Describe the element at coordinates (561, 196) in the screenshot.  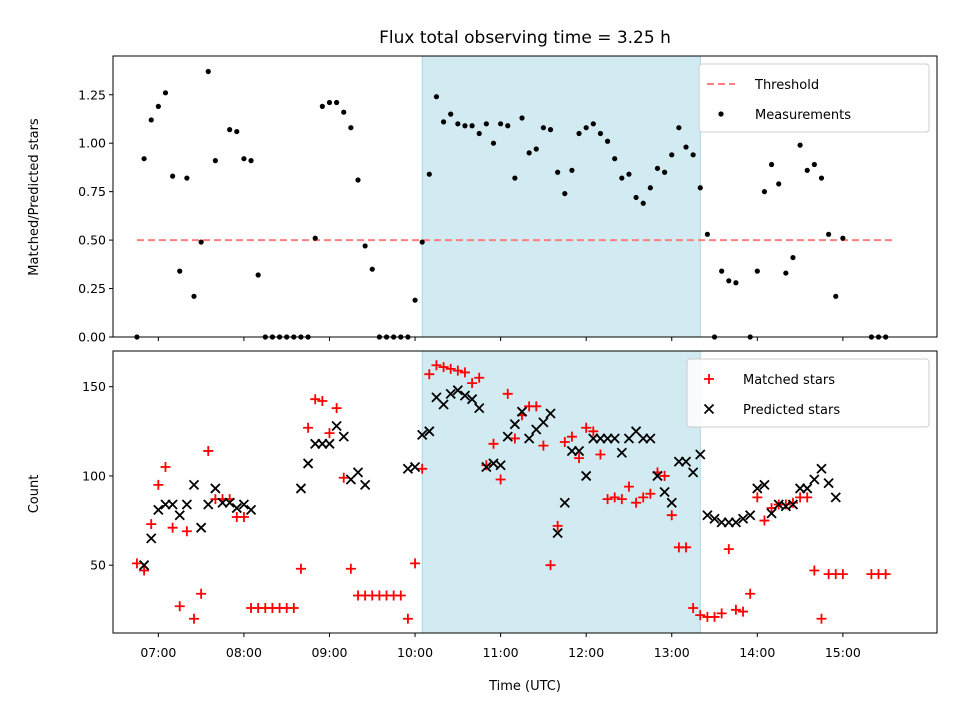
I see `top-observing-window` at that location.